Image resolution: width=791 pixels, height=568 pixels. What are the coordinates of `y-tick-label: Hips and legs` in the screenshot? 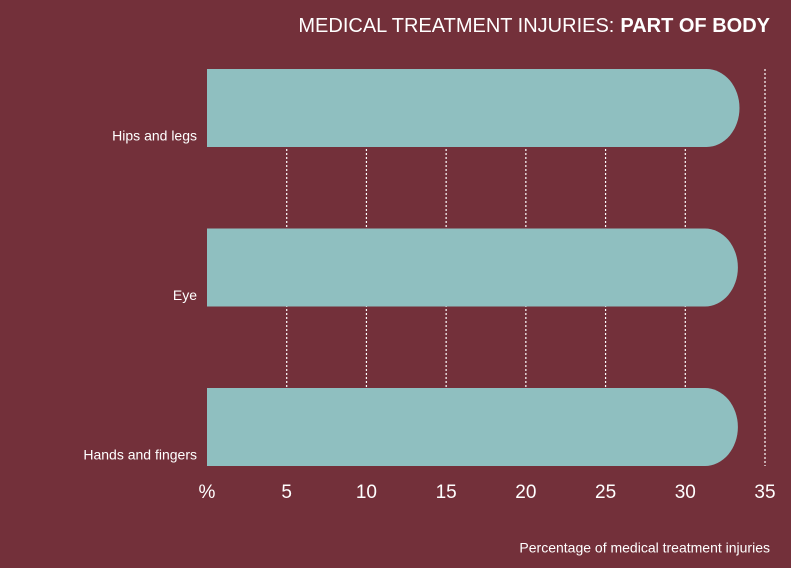 It's located at (154, 136).